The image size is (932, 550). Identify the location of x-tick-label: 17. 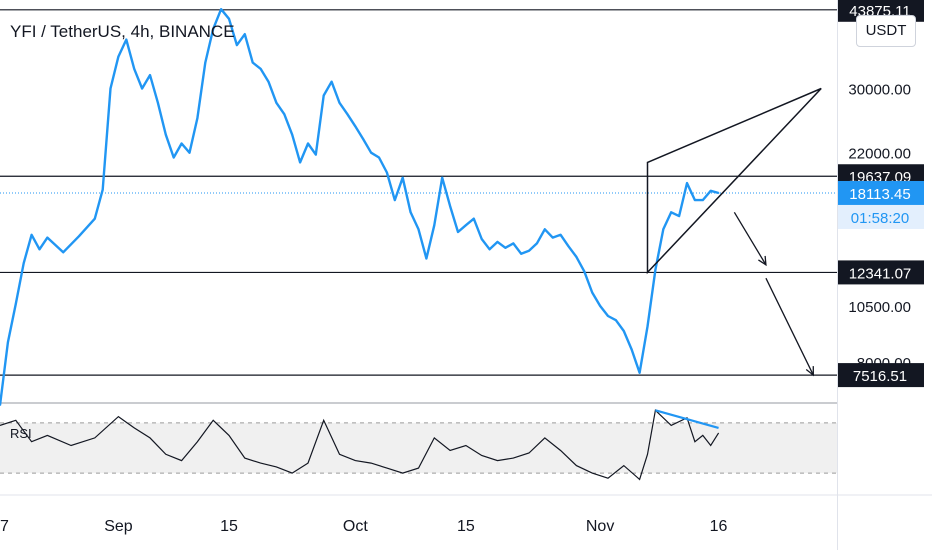
(4, 526).